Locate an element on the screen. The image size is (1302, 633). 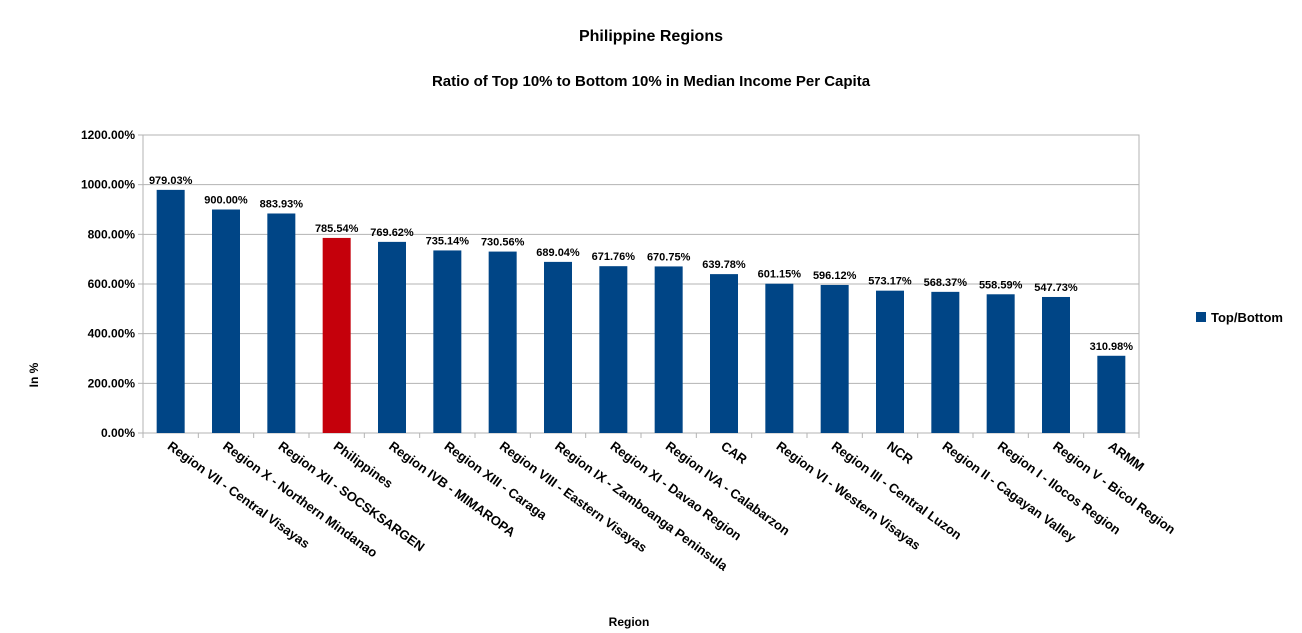
x-tick-label: NCR is located at coordinates (900, 452).